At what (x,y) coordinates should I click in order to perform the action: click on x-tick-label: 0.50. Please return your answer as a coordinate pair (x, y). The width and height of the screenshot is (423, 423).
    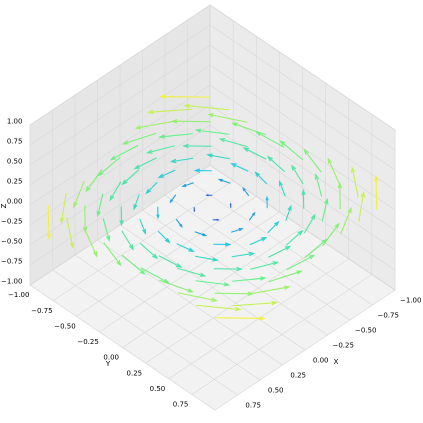
    Looking at the image, I should click on (276, 391).